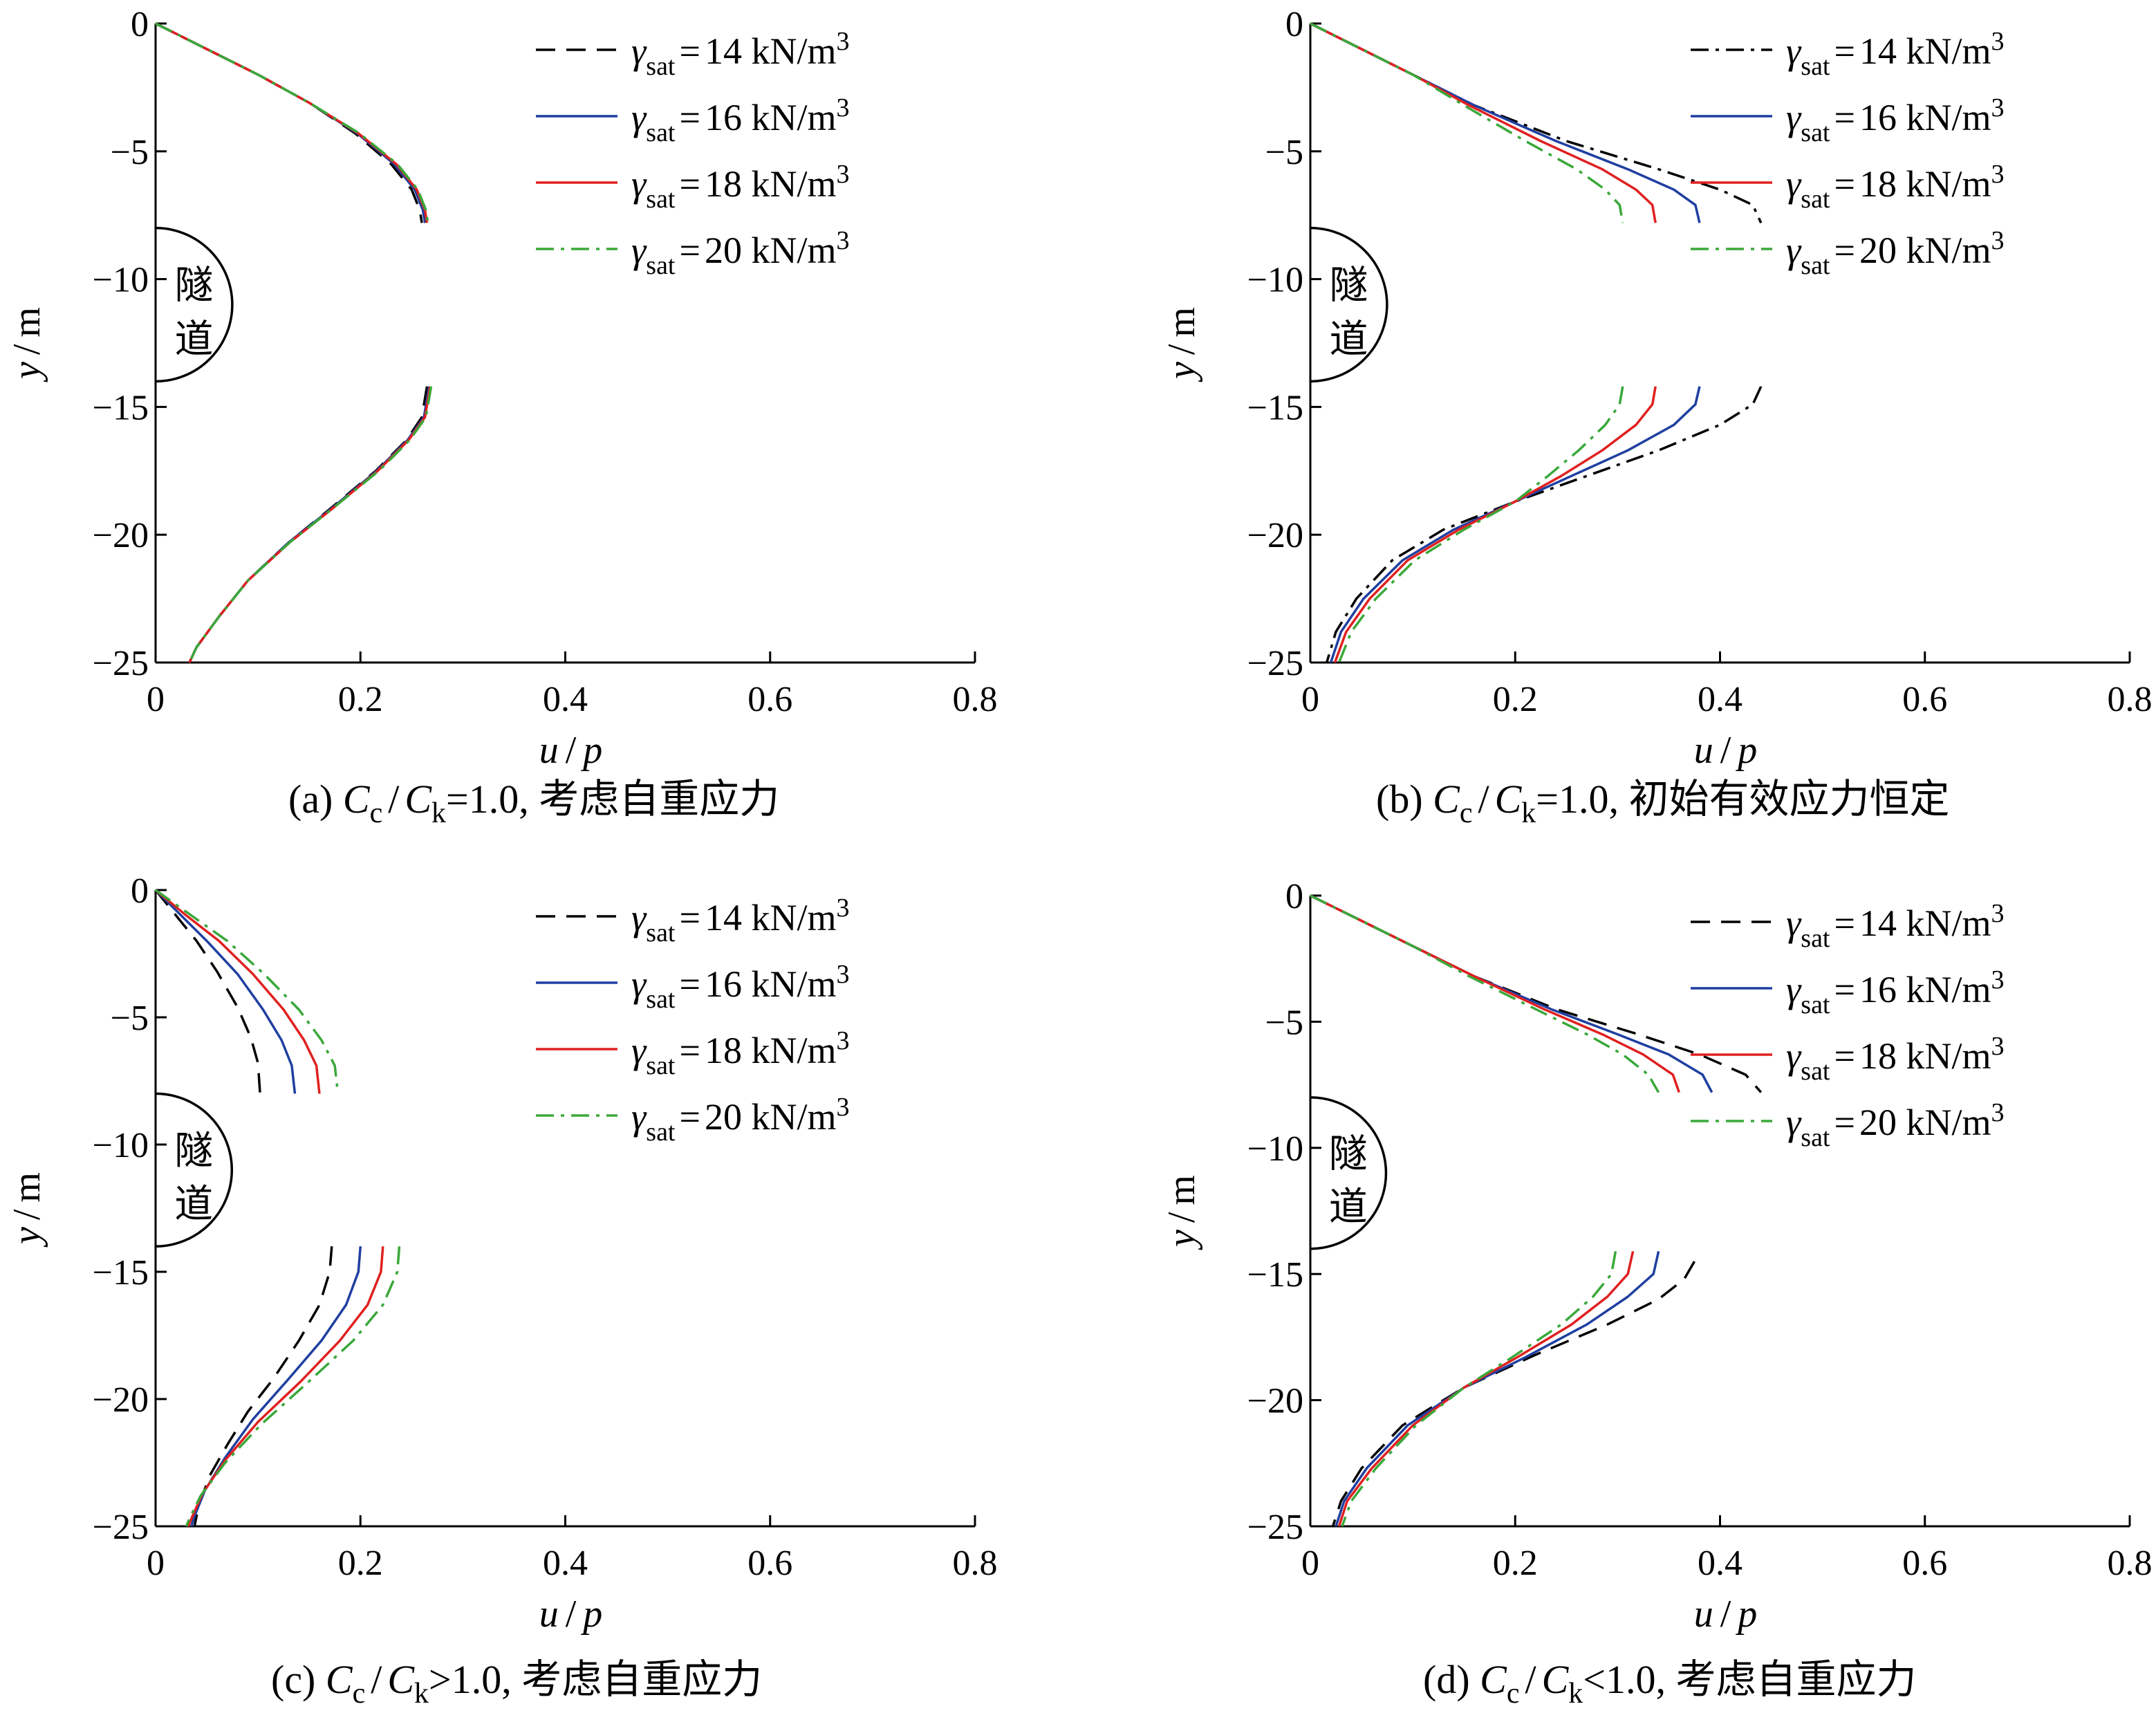  What do you see at coordinates (1663, 802) in the screenshot?
I see `chart-caption: (b) Cc / Ck=1.0, 初始有效应力恒定` at bounding box center [1663, 802].